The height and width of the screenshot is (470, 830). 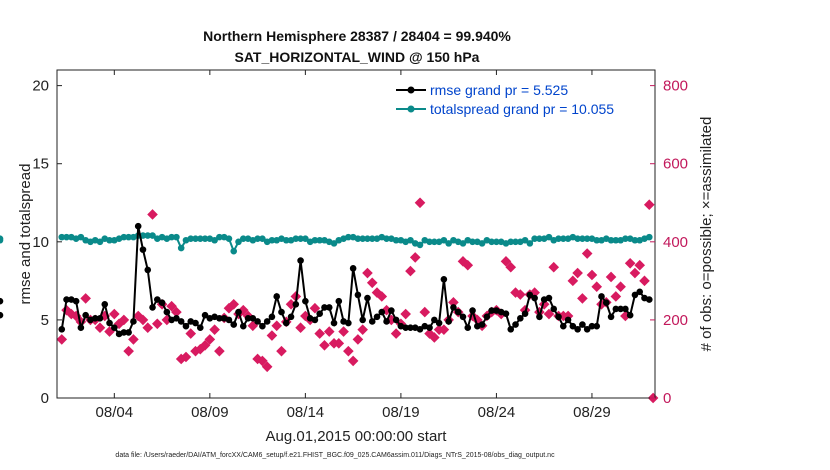 I want to click on x-tick-label: 08/14, so click(x=306, y=412).